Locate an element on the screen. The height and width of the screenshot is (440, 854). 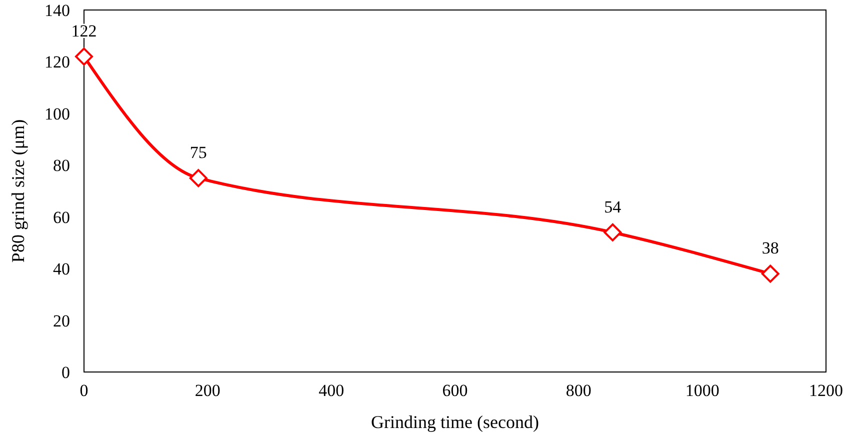
x-axis-title: Grinding time (second) is located at coordinates (455, 422).